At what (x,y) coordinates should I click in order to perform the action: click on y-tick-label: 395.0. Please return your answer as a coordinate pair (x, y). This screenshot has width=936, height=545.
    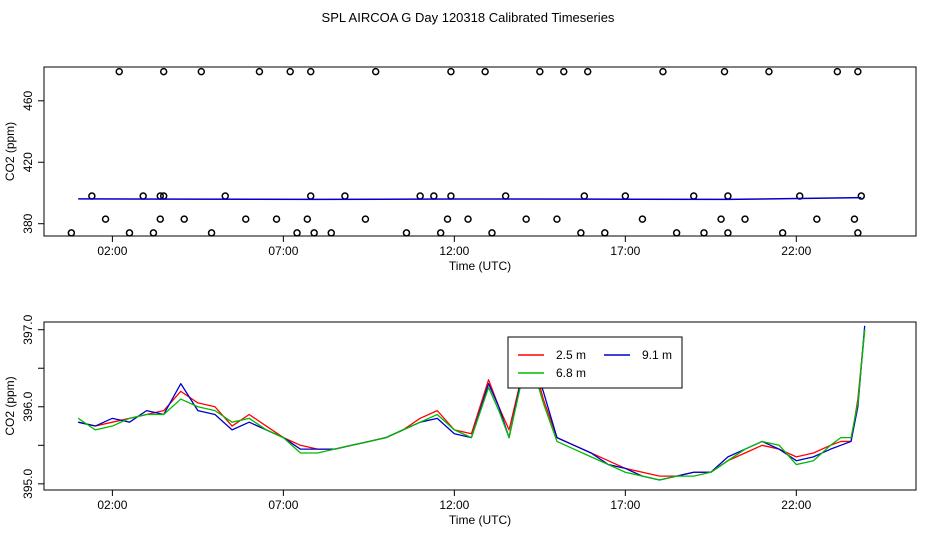
    Looking at the image, I should click on (28, 483).